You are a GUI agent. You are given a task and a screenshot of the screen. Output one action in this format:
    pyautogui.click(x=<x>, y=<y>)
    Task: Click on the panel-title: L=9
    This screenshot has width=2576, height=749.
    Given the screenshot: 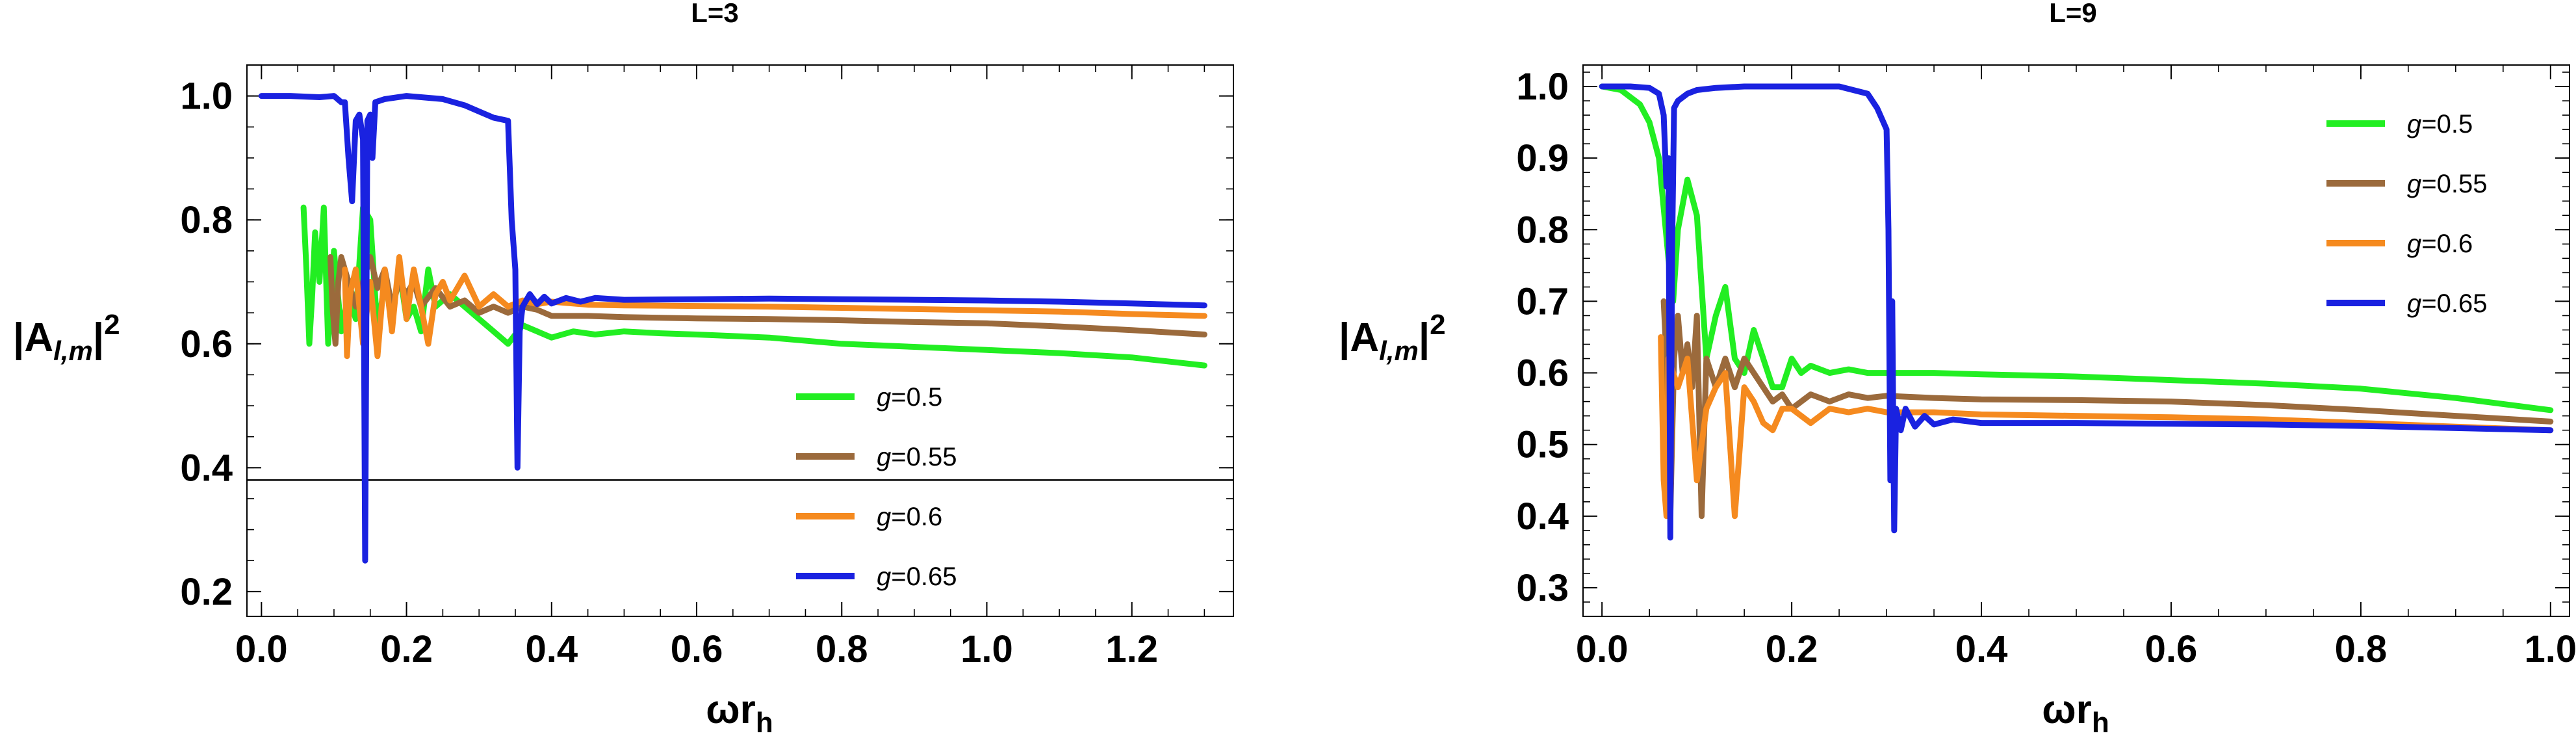 What is the action you would take?
    pyautogui.click(x=2073, y=14)
    